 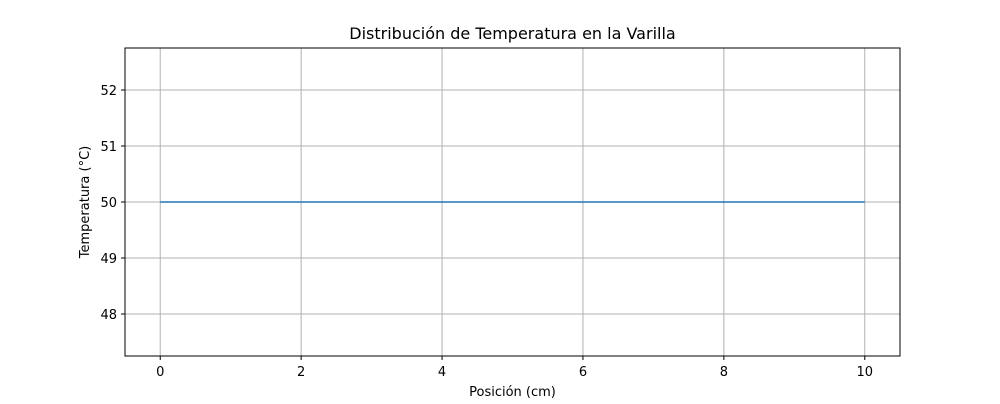 What do you see at coordinates (160, 372) in the screenshot?
I see `x-tick-label: 0` at bounding box center [160, 372].